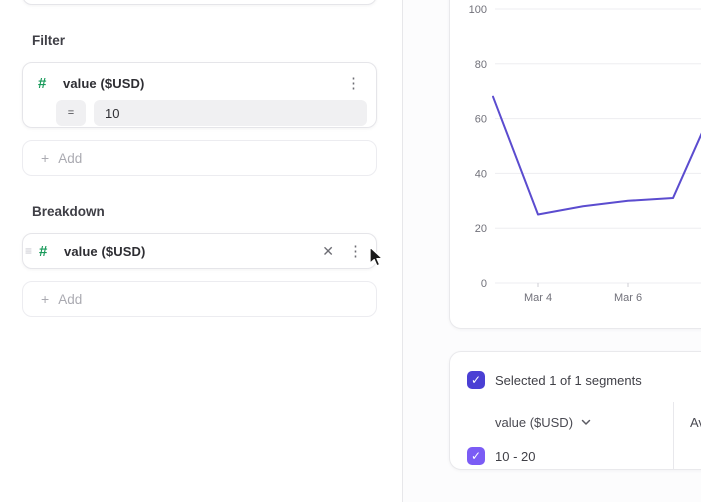  What do you see at coordinates (484, 284) in the screenshot?
I see `svg-text: 0` at bounding box center [484, 284].